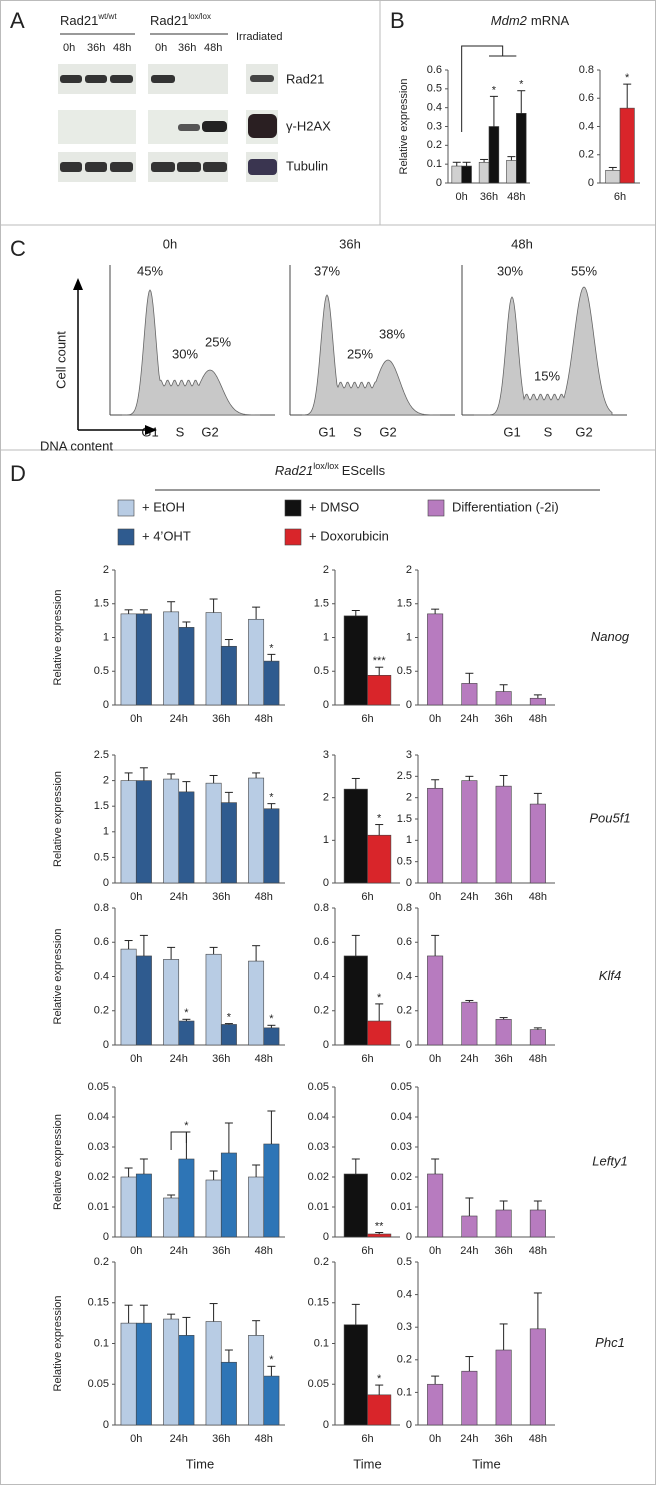  Describe the element at coordinates (360, 353) in the screenshot. I see `peak-percent: 25%` at that location.